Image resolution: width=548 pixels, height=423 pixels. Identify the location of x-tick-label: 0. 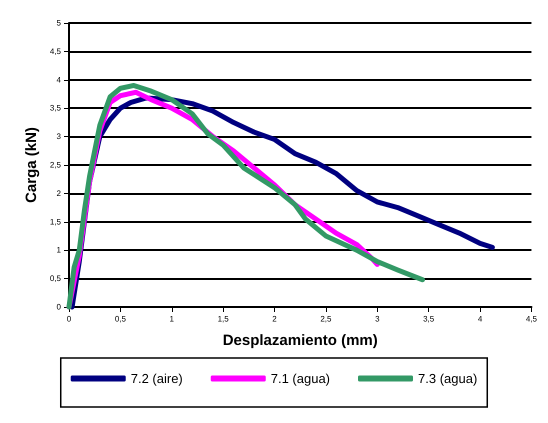
(69, 319).